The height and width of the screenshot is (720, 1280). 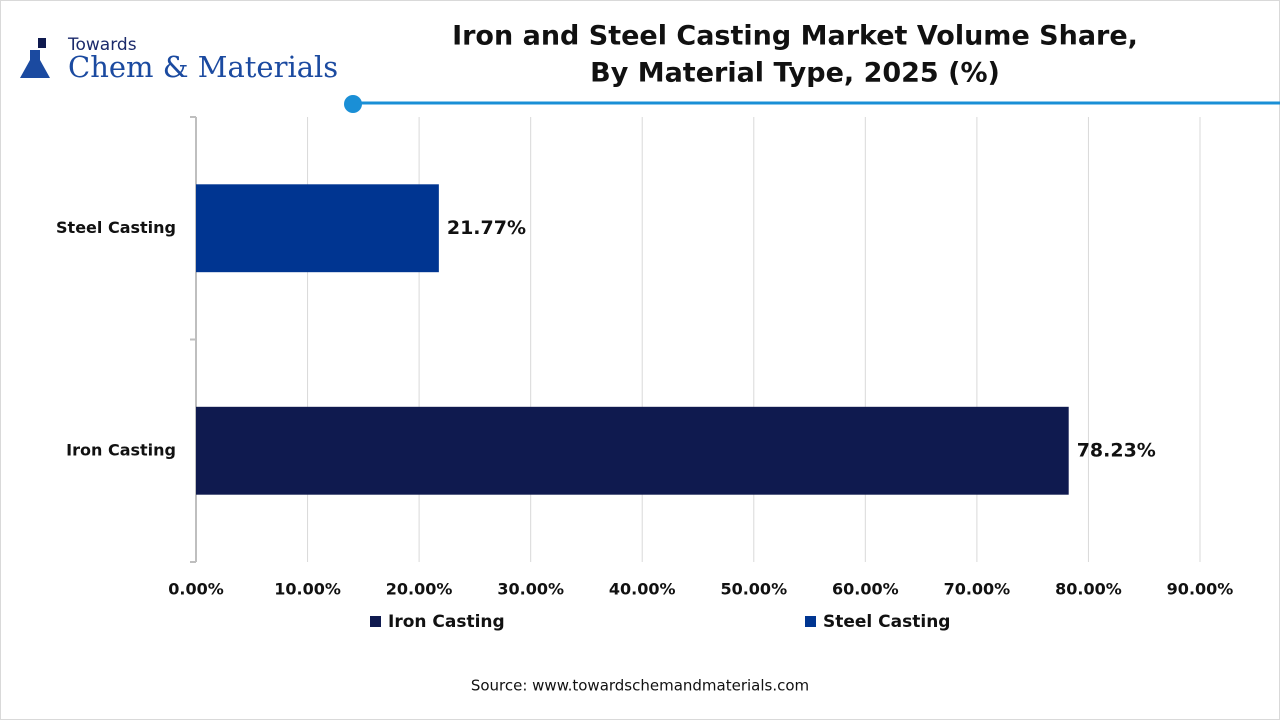 What do you see at coordinates (307, 589) in the screenshot?
I see `x-tick-label: 10.00%` at bounding box center [307, 589].